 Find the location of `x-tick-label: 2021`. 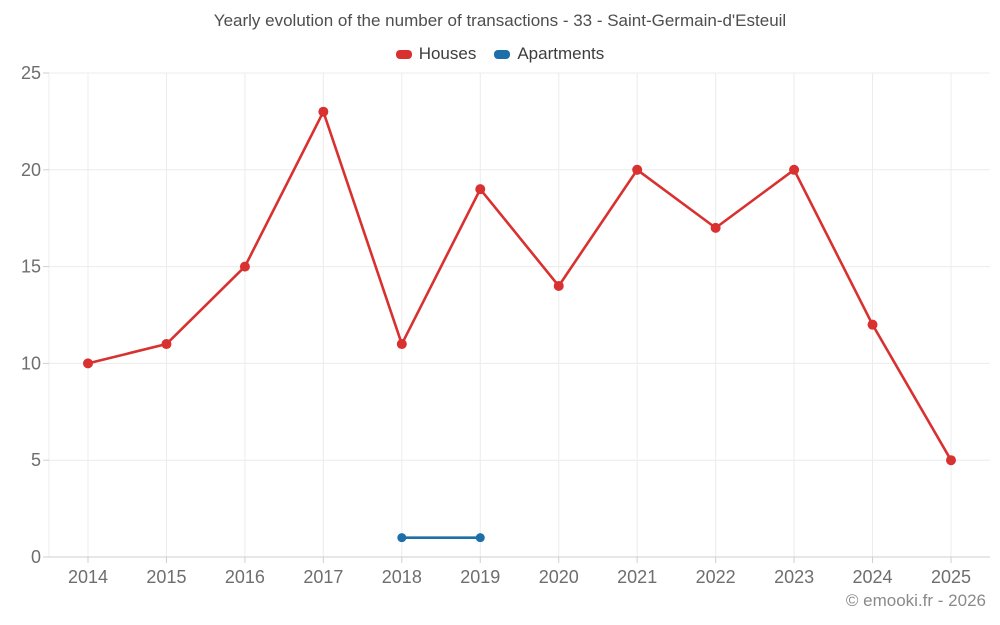

x-tick-label: 2021 is located at coordinates (637, 577).